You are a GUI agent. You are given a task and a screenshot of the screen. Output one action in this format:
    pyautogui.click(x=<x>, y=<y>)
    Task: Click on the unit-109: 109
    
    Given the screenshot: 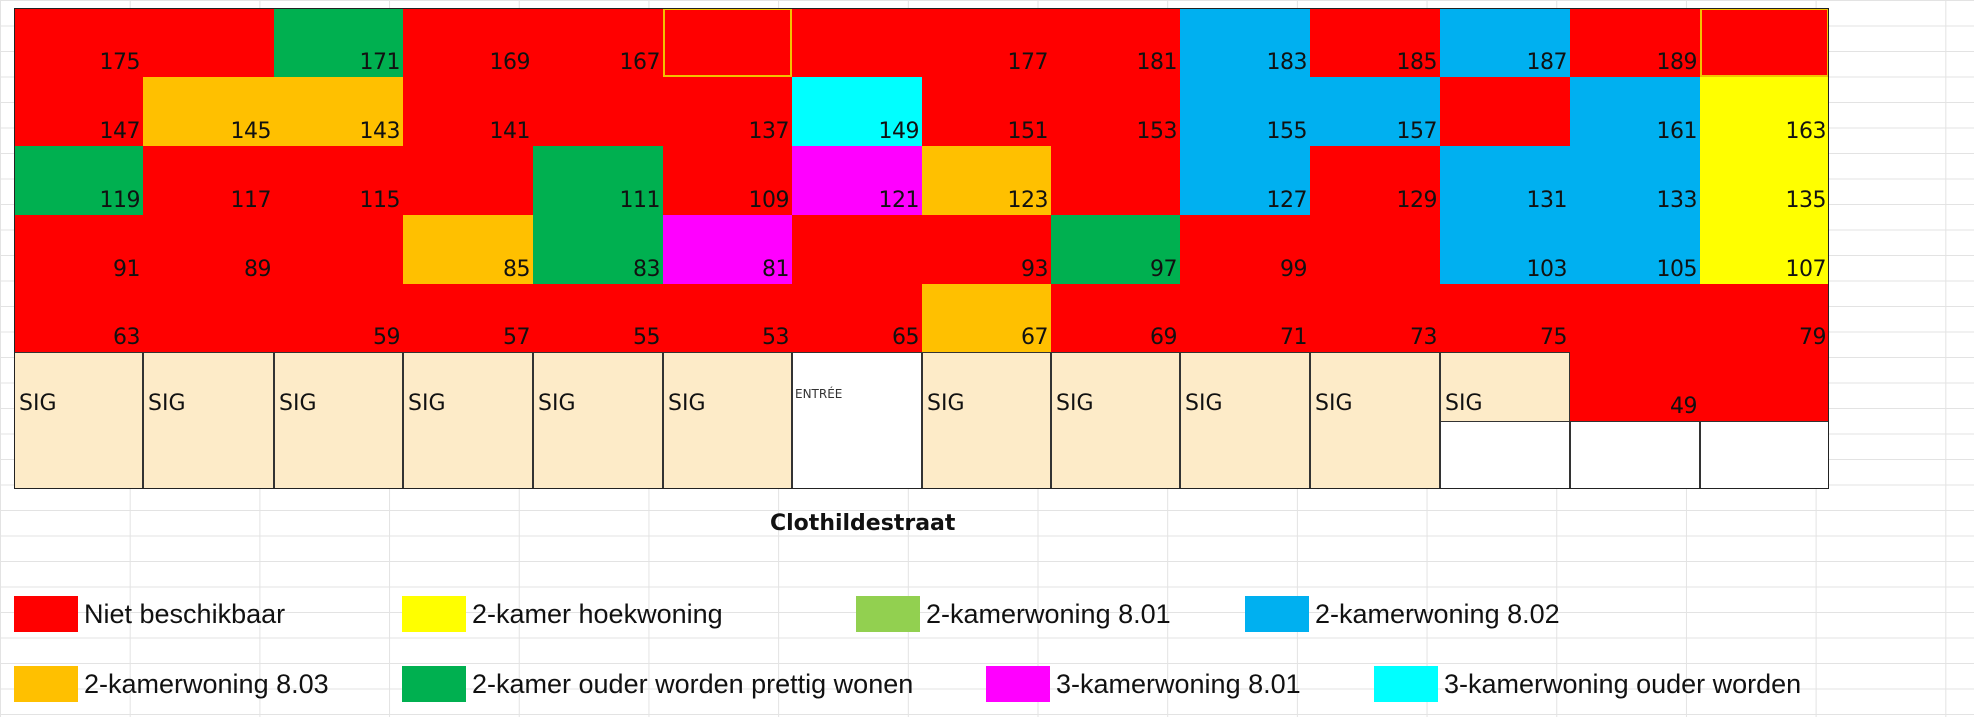 What is the action you would take?
    pyautogui.click(x=727, y=180)
    